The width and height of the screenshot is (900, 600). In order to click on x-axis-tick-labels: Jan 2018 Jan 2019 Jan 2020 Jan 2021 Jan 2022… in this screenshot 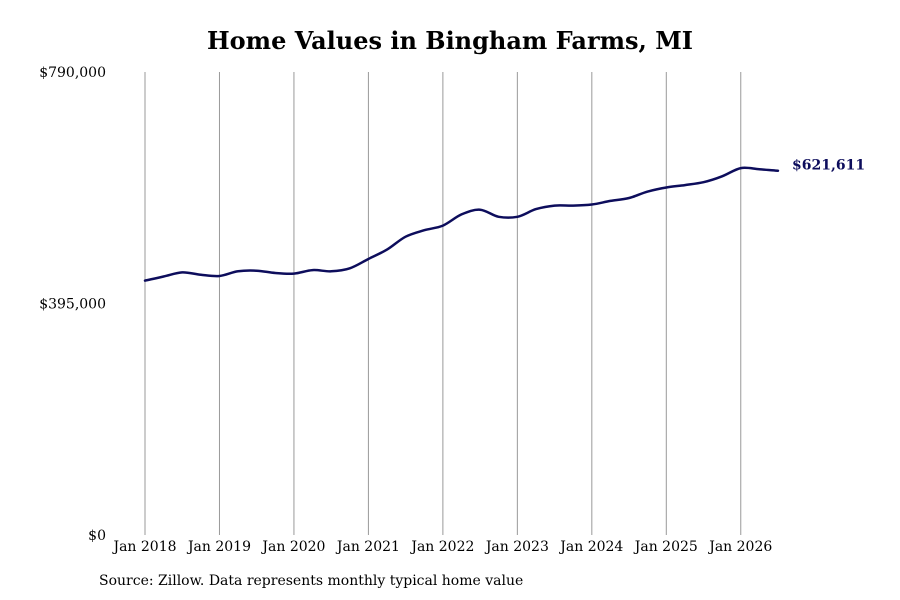, I will do `click(441, 547)`.